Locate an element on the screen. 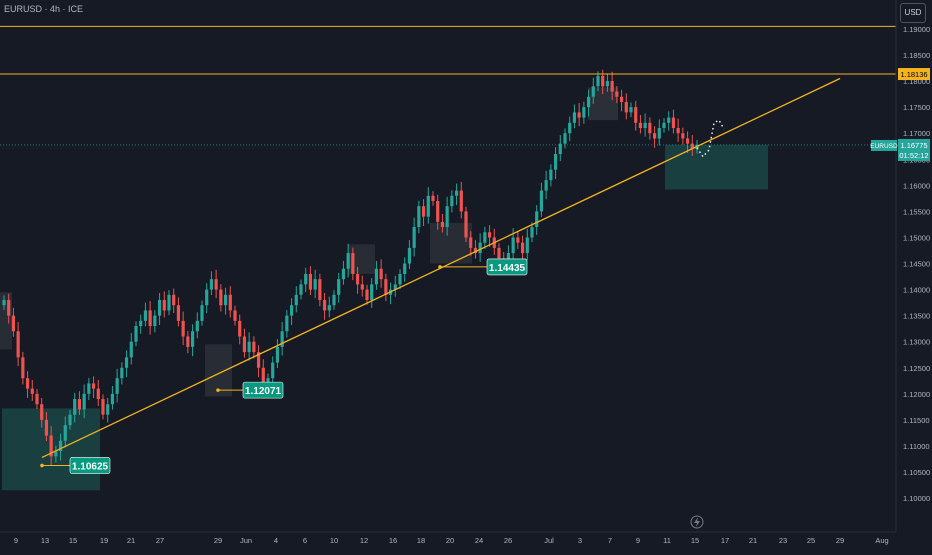  lightning-icon-bolt is located at coordinates (697, 522).